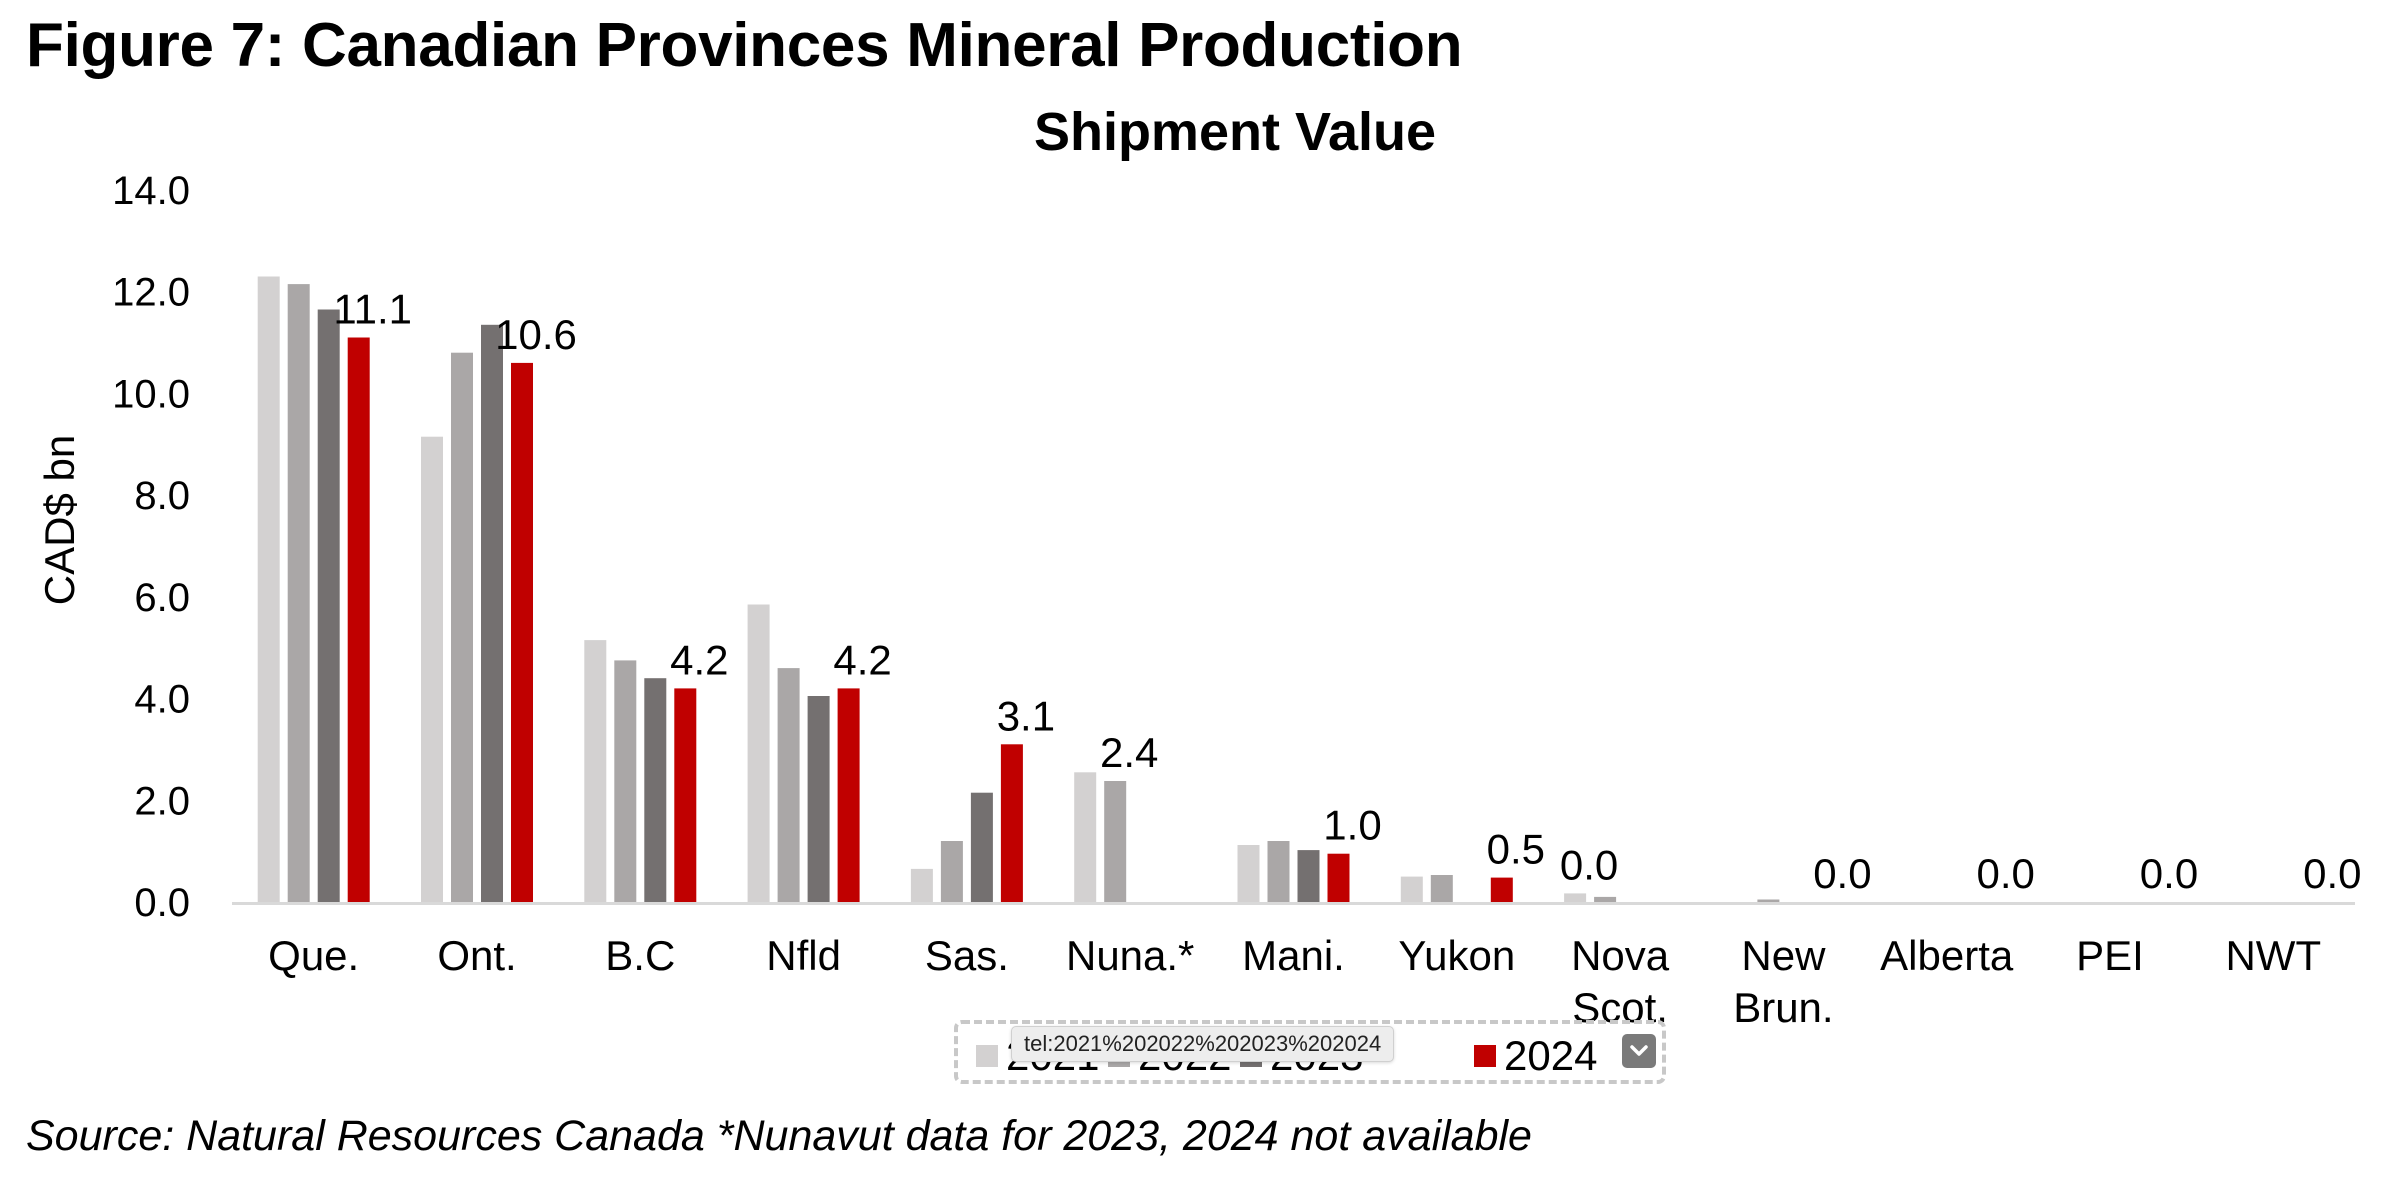 This screenshot has height=1178, width=2386. What do you see at coordinates (1248, 873) in the screenshot?
I see `bar-2021-mani` at bounding box center [1248, 873].